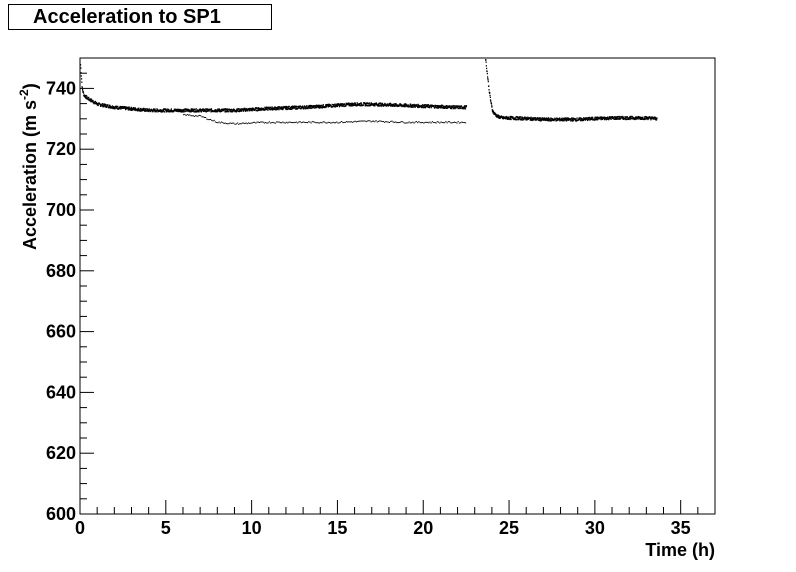 The height and width of the screenshot is (572, 796). I want to click on x-tick-label: 0, so click(80, 528).